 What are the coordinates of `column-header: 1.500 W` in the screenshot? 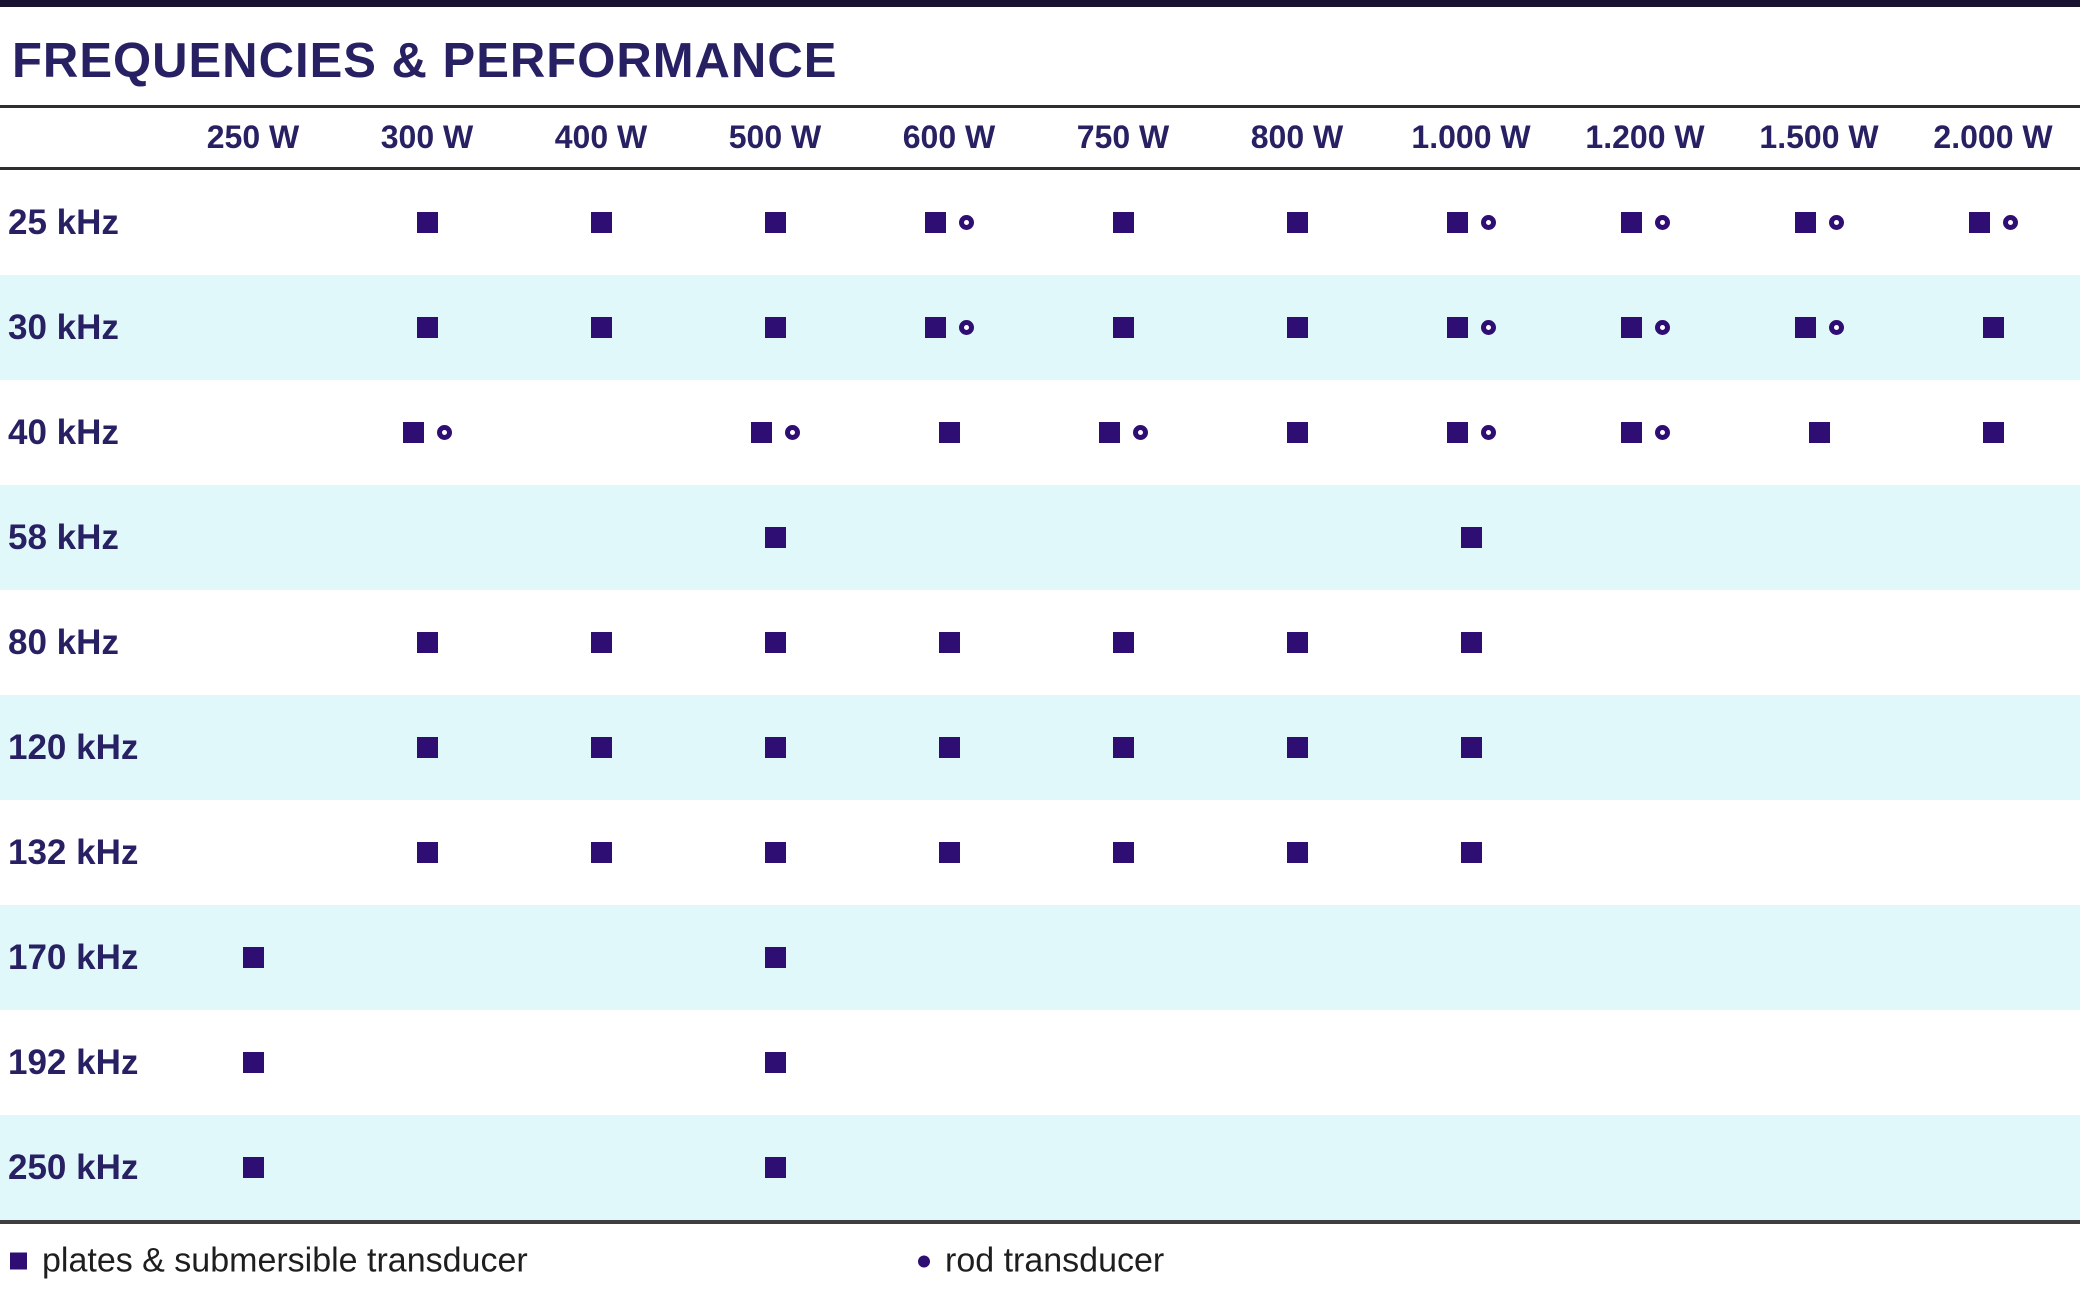 It's located at (1819, 137).